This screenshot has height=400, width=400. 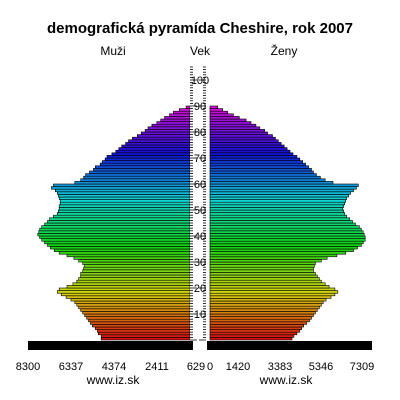 What do you see at coordinates (71, 367) in the screenshot?
I see `men-x-tick-label: 6337` at bounding box center [71, 367].